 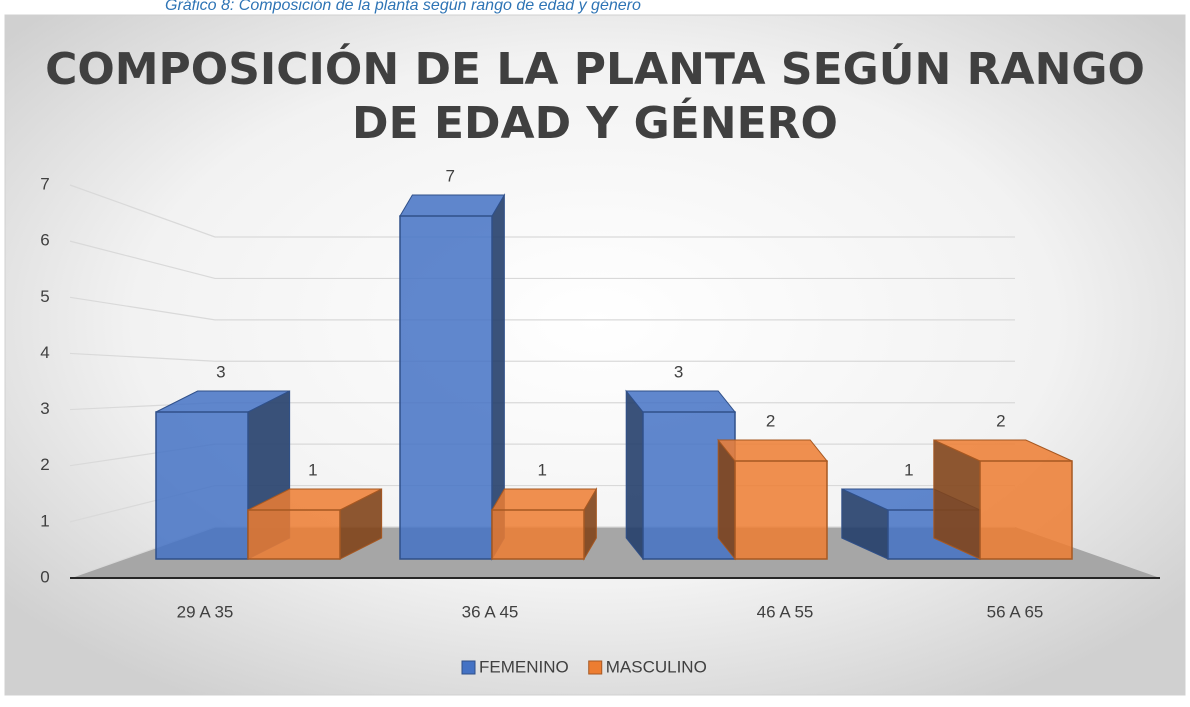 What do you see at coordinates (490, 611) in the screenshot?
I see `x-tick-label: 36 A 45` at bounding box center [490, 611].